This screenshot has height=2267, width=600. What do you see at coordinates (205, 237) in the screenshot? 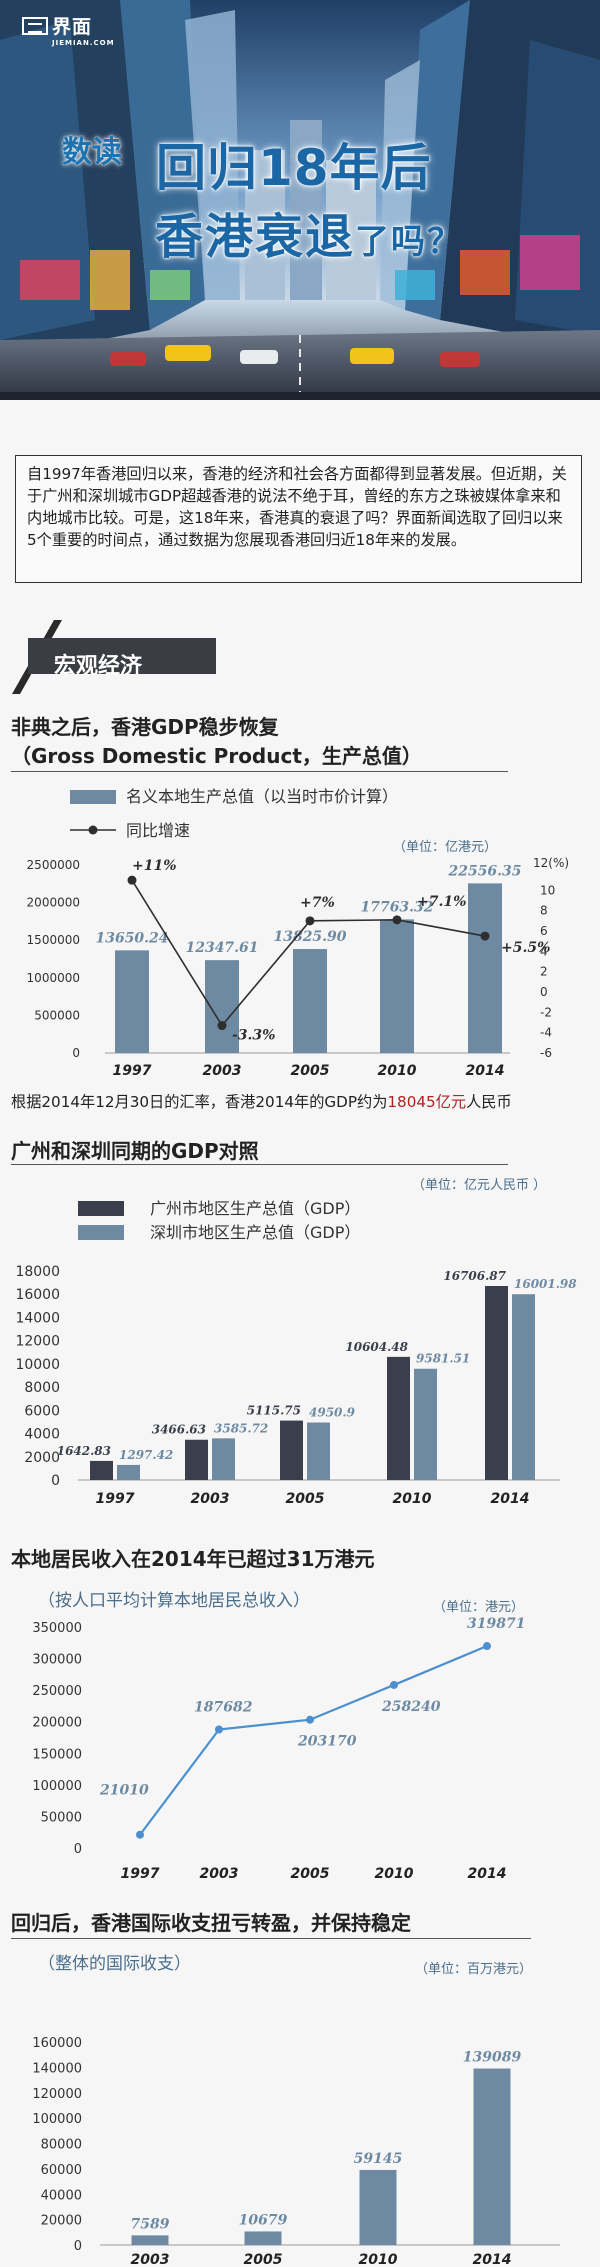
I see `hero-title-part-a: 香港` at bounding box center [205, 237].